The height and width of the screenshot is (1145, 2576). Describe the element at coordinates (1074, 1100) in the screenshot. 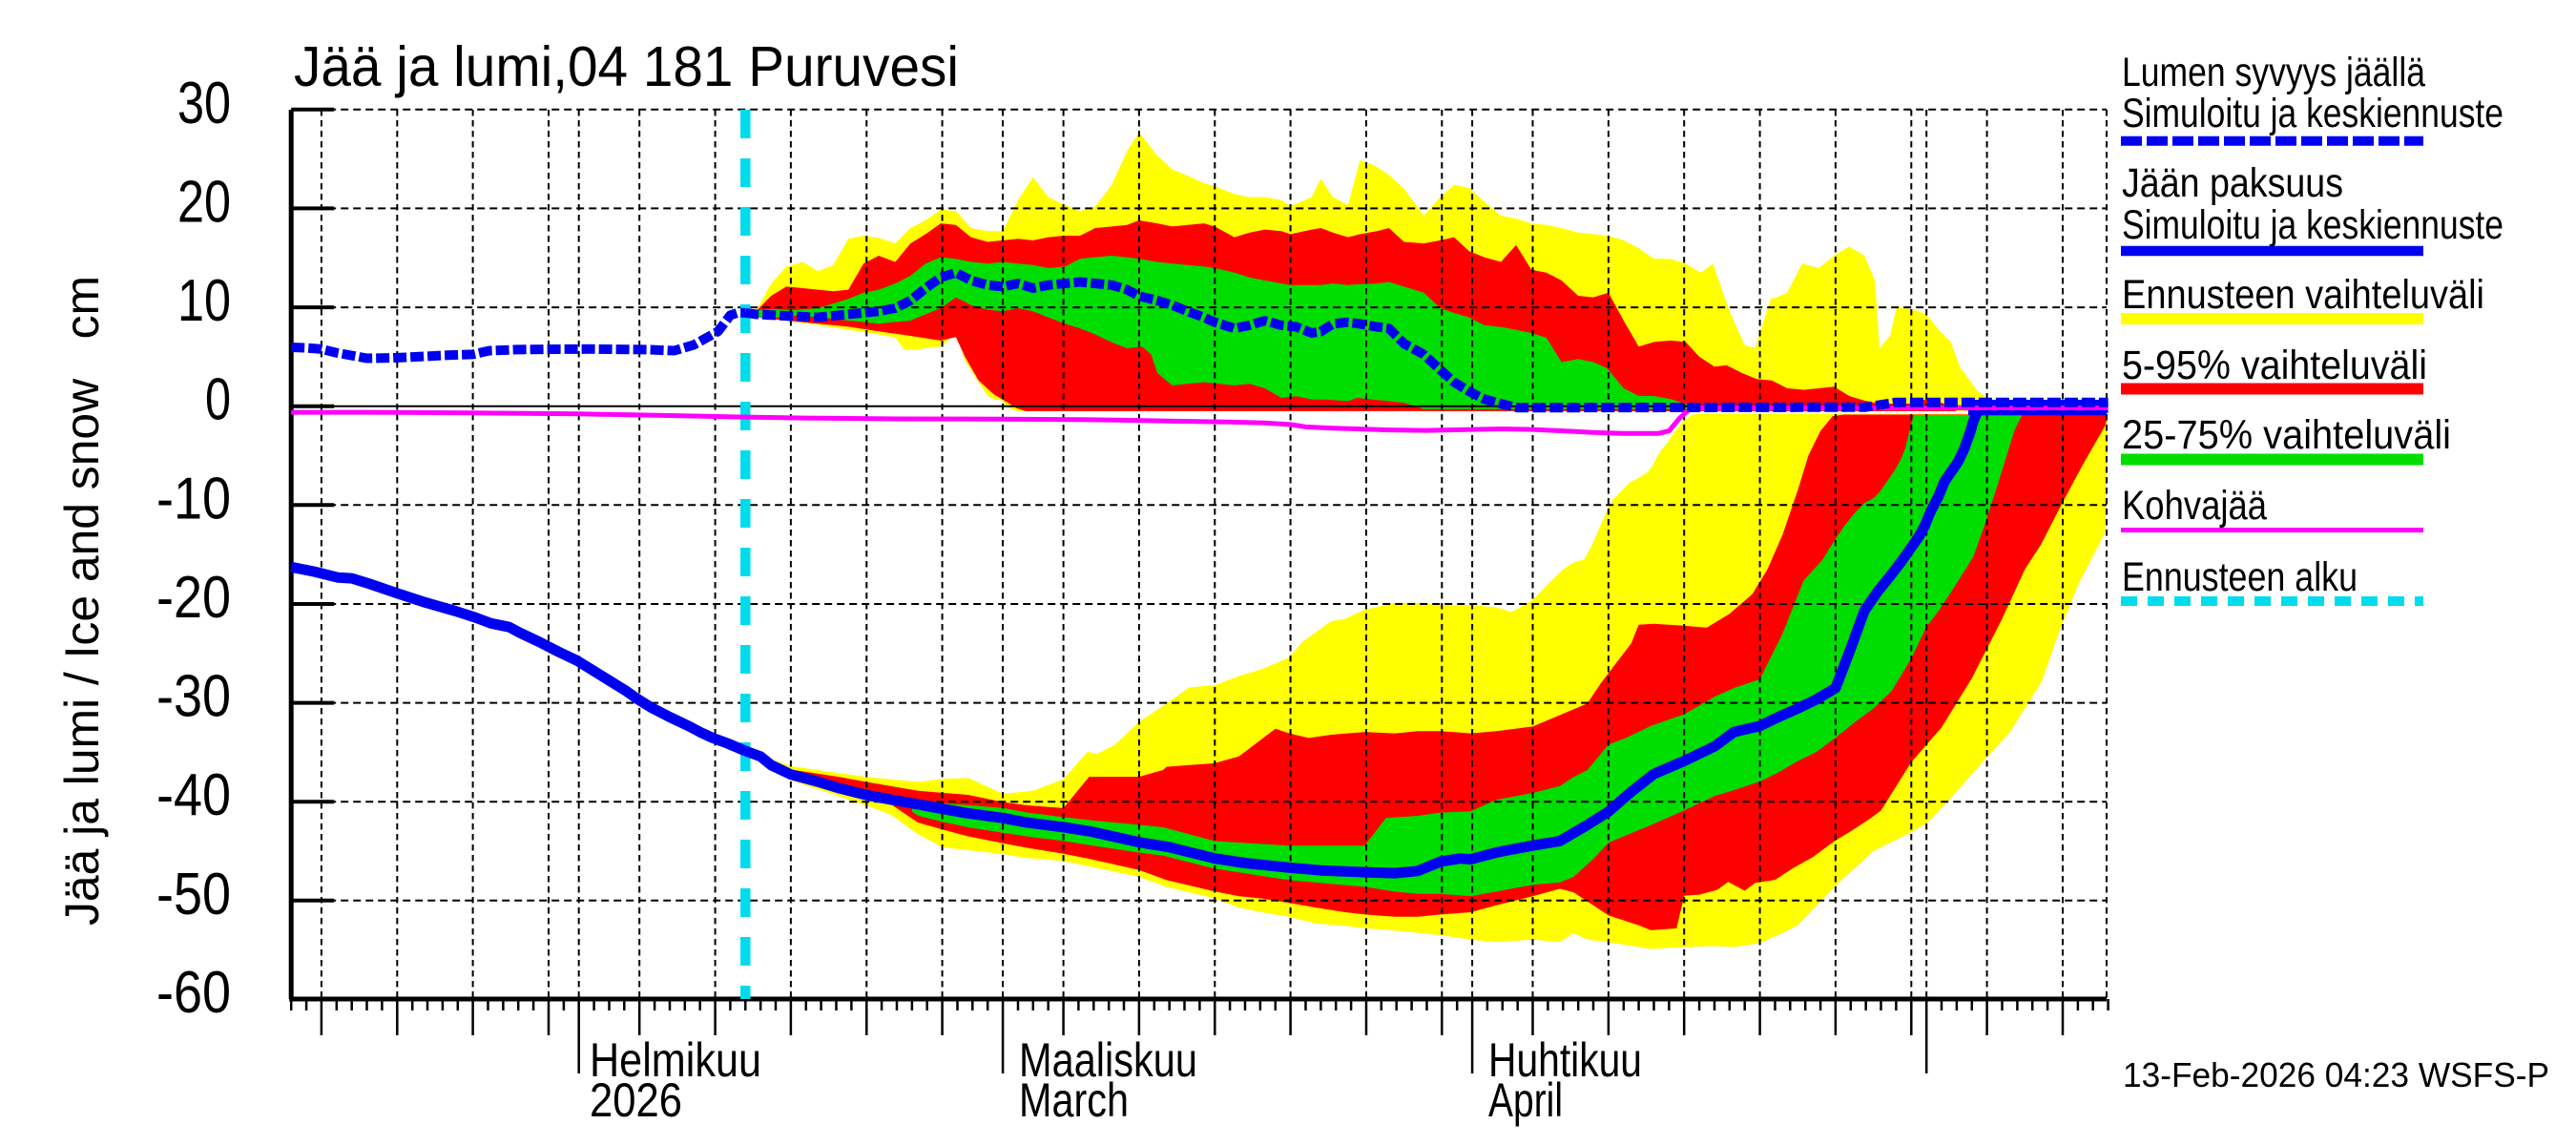

I see `svg-text: March` at that location.